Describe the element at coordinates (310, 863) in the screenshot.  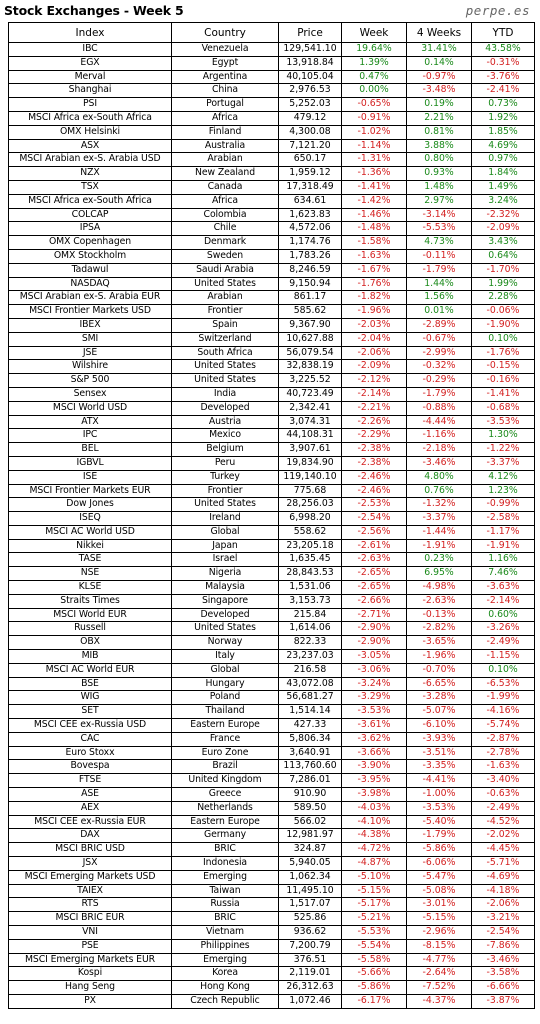
I see `price-cell: 5,940.05` at that location.